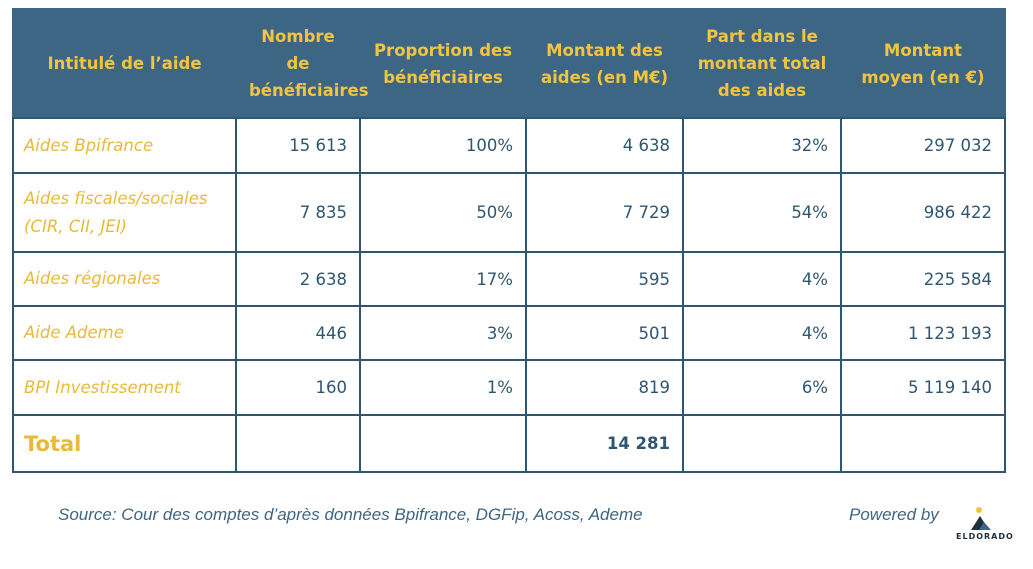 The width and height of the screenshot is (1033, 569). Describe the element at coordinates (762, 212) in the screenshot. I see `cell-total-share: 54%` at that location.